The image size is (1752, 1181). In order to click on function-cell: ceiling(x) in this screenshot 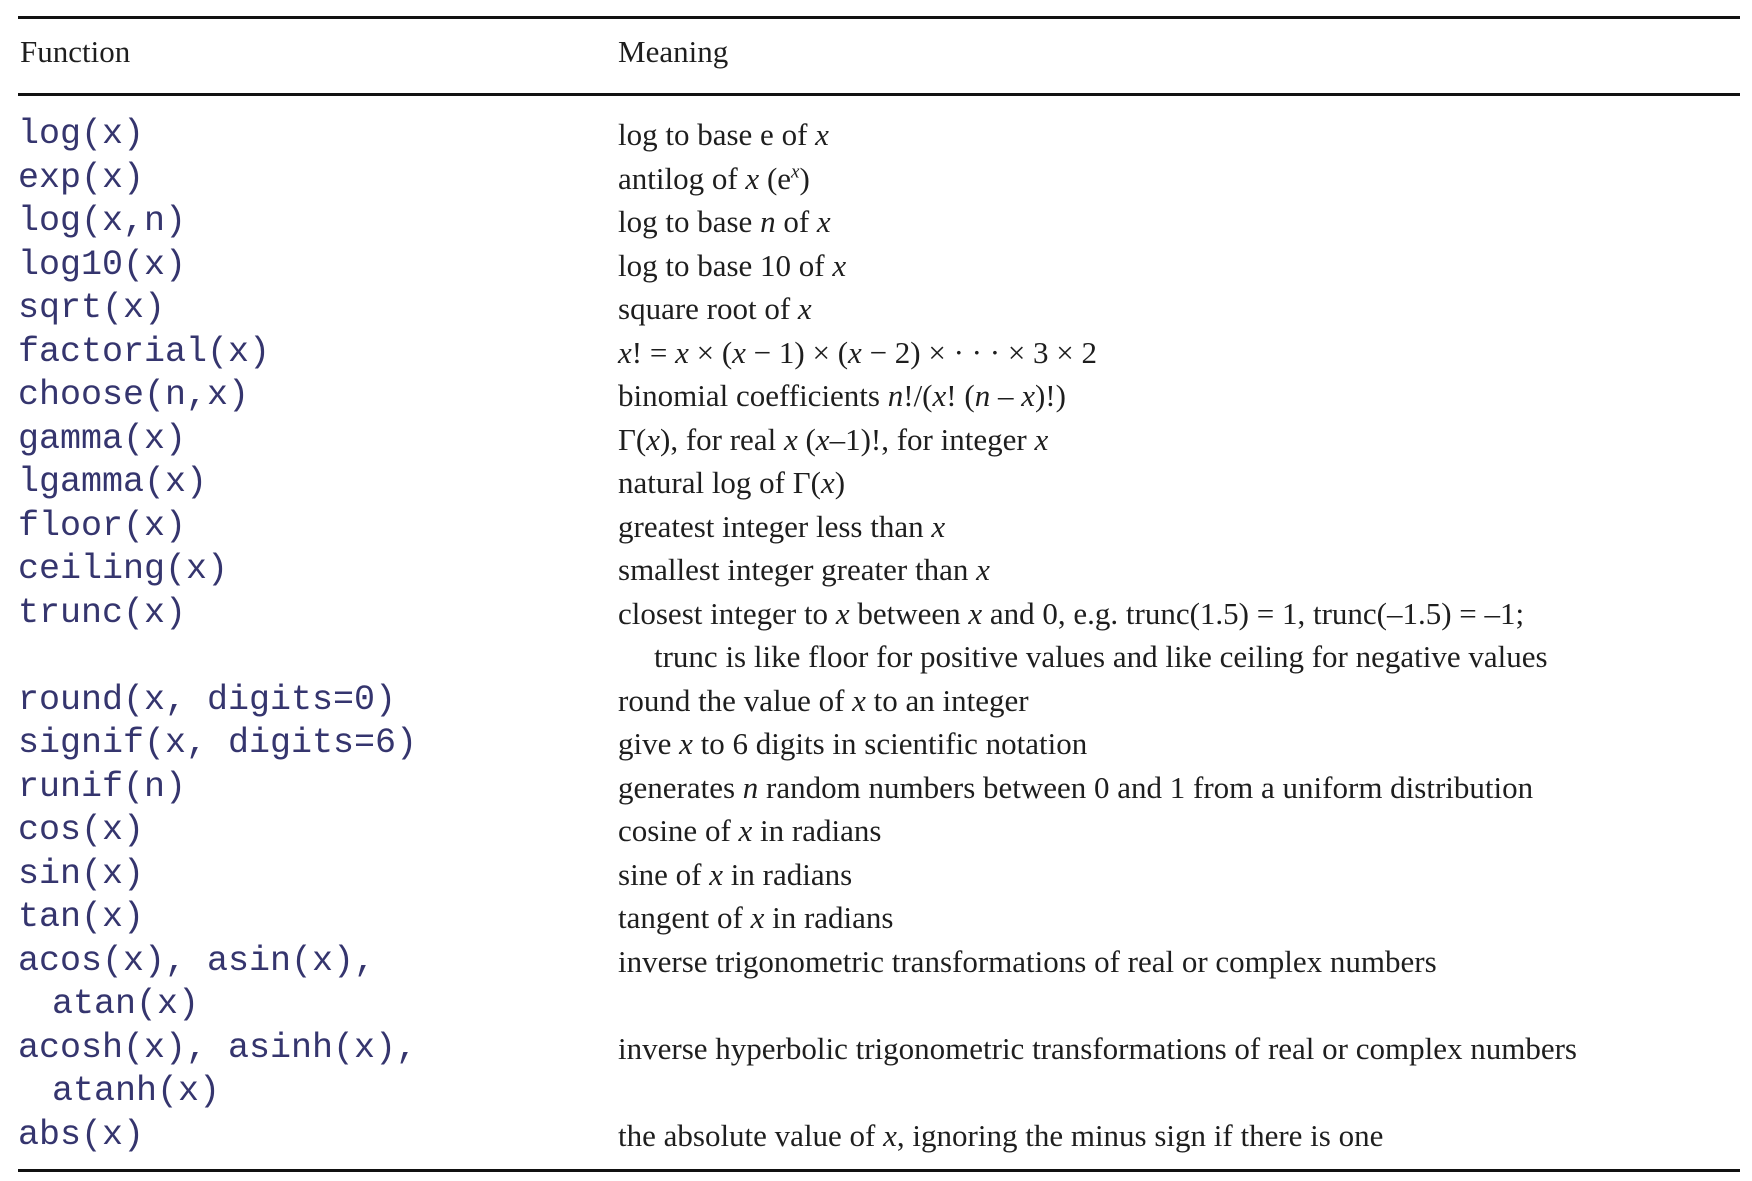, I will do `click(318, 570)`.